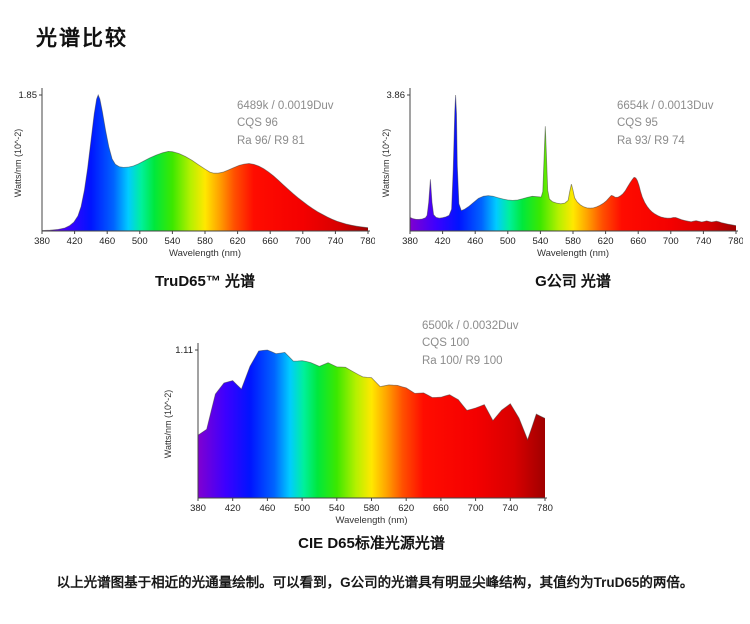 The image size is (750, 624). I want to click on metric-cqs: CQS 100, so click(446, 343).